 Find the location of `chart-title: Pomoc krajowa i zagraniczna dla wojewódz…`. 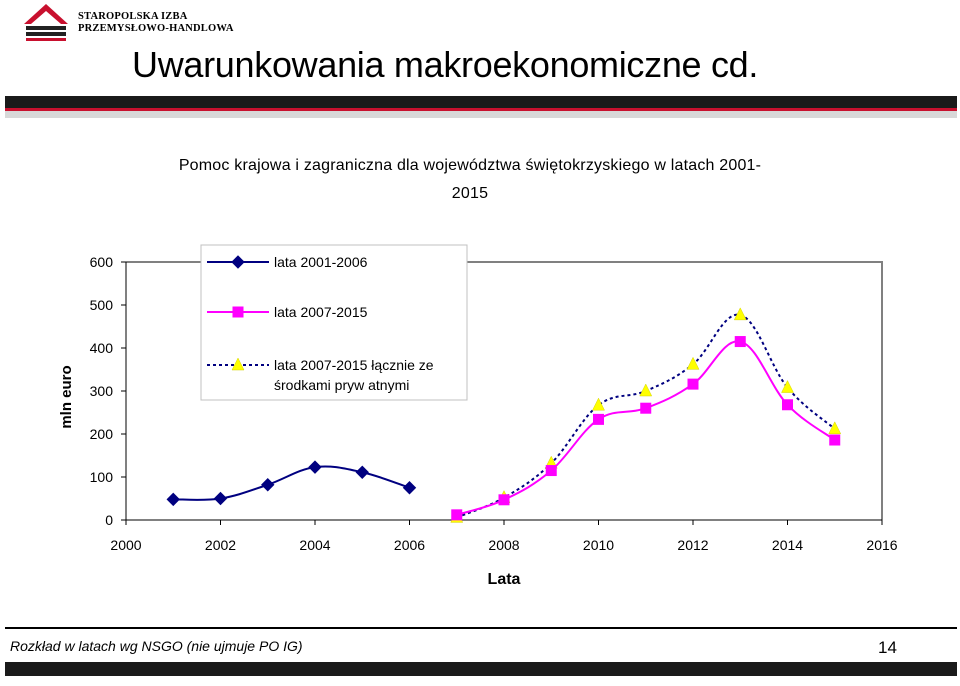

chart-title: Pomoc krajowa i zagraniczna dla wojewódz… is located at coordinates (470, 180).